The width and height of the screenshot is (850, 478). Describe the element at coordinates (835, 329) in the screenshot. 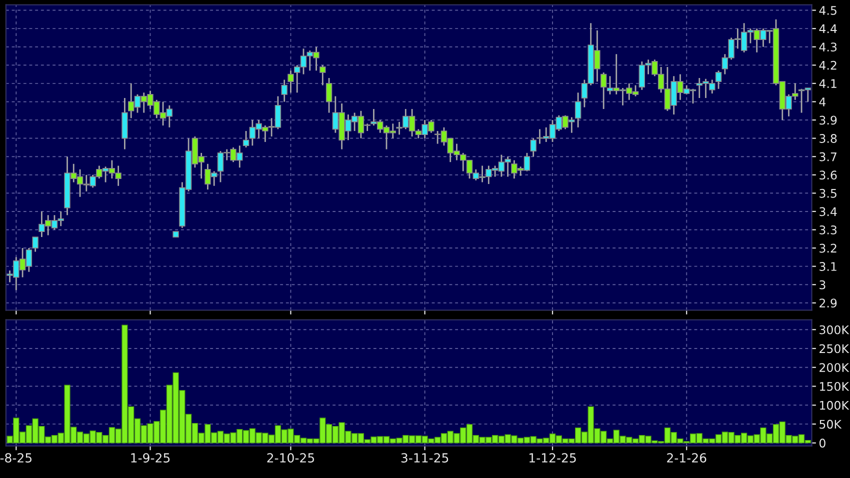

I see `y-tick-label: 300K` at that location.